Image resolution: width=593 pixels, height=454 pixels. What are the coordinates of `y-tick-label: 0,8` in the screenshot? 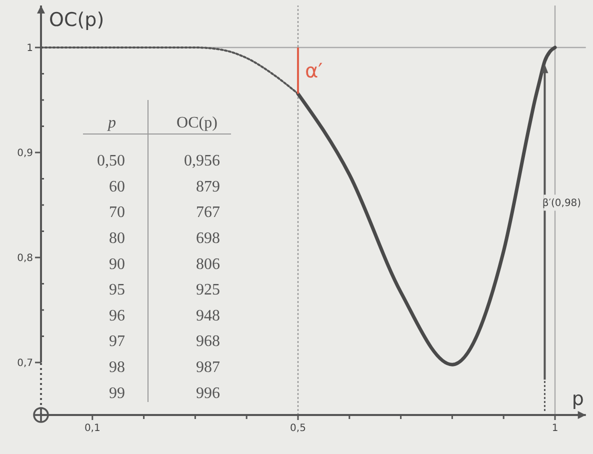 It's located at (25, 258).